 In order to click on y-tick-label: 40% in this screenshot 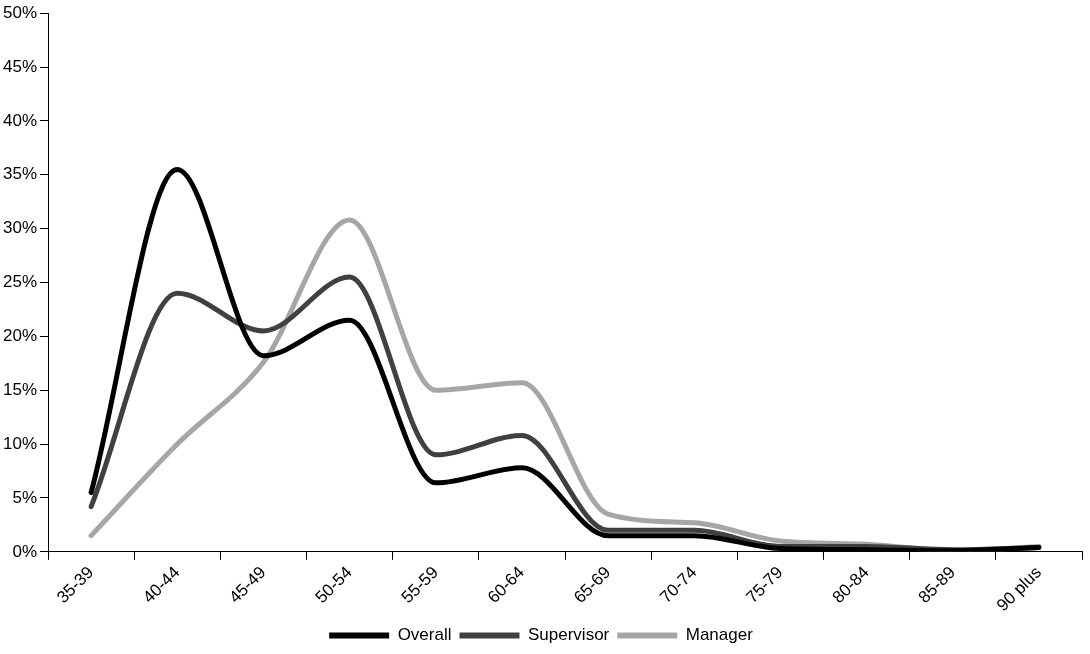, I will do `click(20, 120)`.